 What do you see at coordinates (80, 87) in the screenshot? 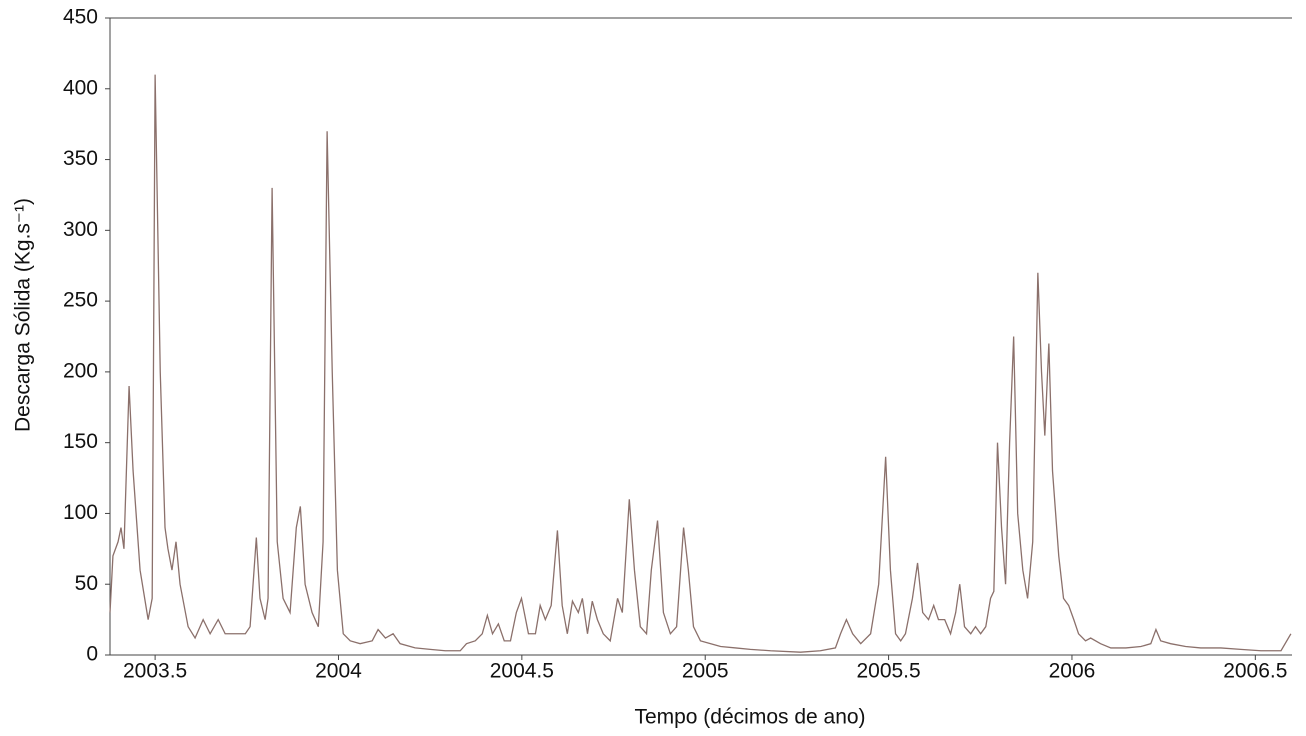
I see `y-tick-label: 400` at bounding box center [80, 87].